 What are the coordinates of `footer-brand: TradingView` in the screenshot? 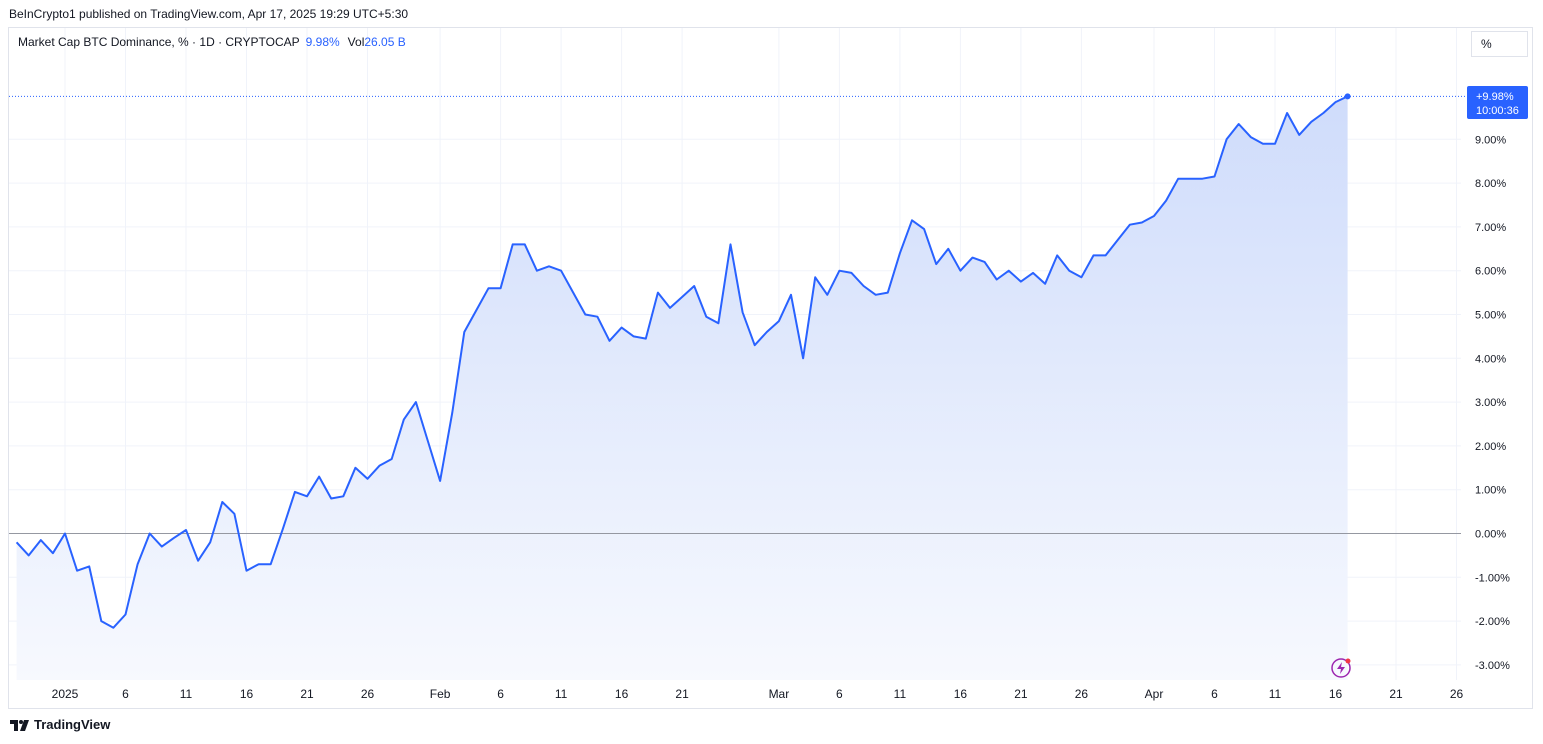 It's located at (72, 724).